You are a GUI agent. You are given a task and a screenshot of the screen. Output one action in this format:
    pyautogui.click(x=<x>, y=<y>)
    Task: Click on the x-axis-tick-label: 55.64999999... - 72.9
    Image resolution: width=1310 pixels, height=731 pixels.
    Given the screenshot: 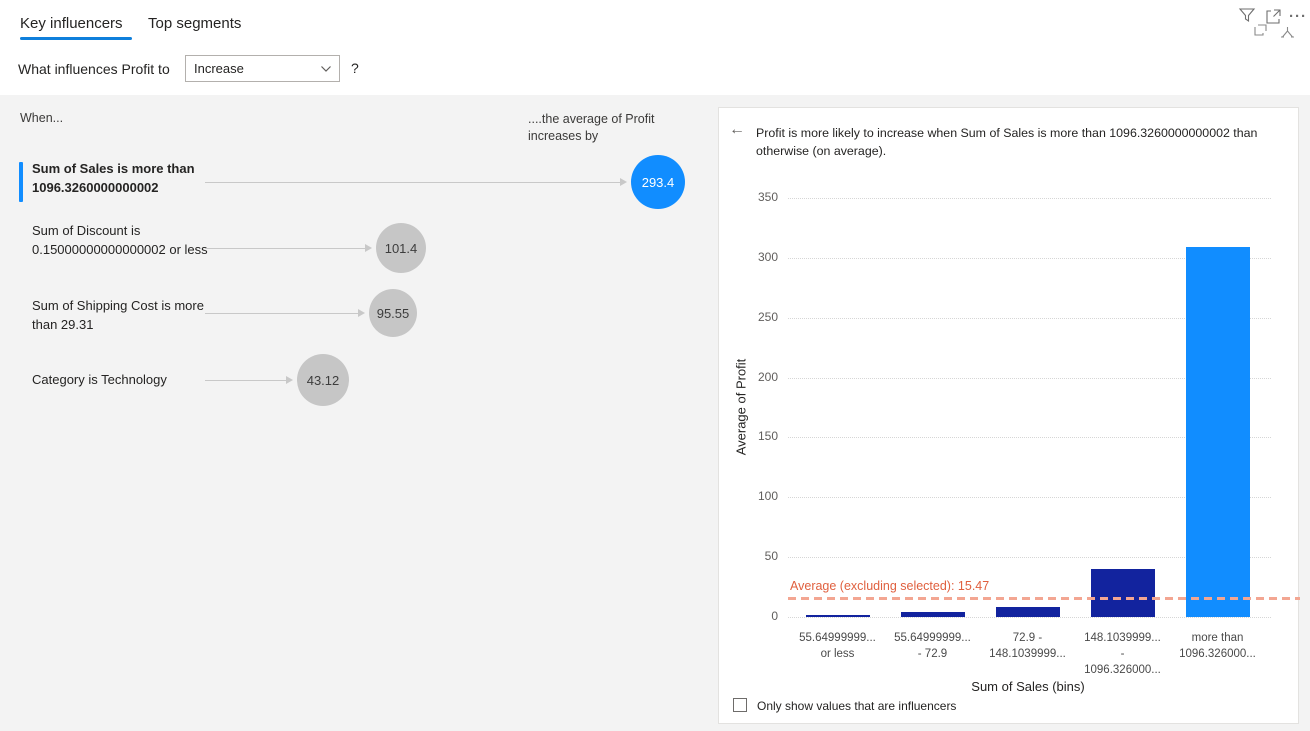 What is the action you would take?
    pyautogui.click(x=932, y=646)
    